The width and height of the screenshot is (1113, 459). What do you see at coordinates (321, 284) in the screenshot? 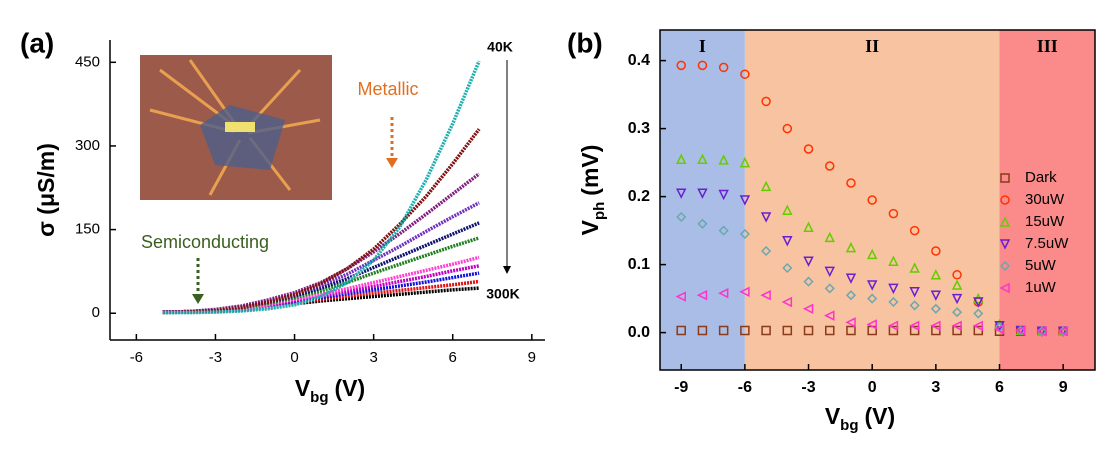
I see `series-line` at bounding box center [321, 284].